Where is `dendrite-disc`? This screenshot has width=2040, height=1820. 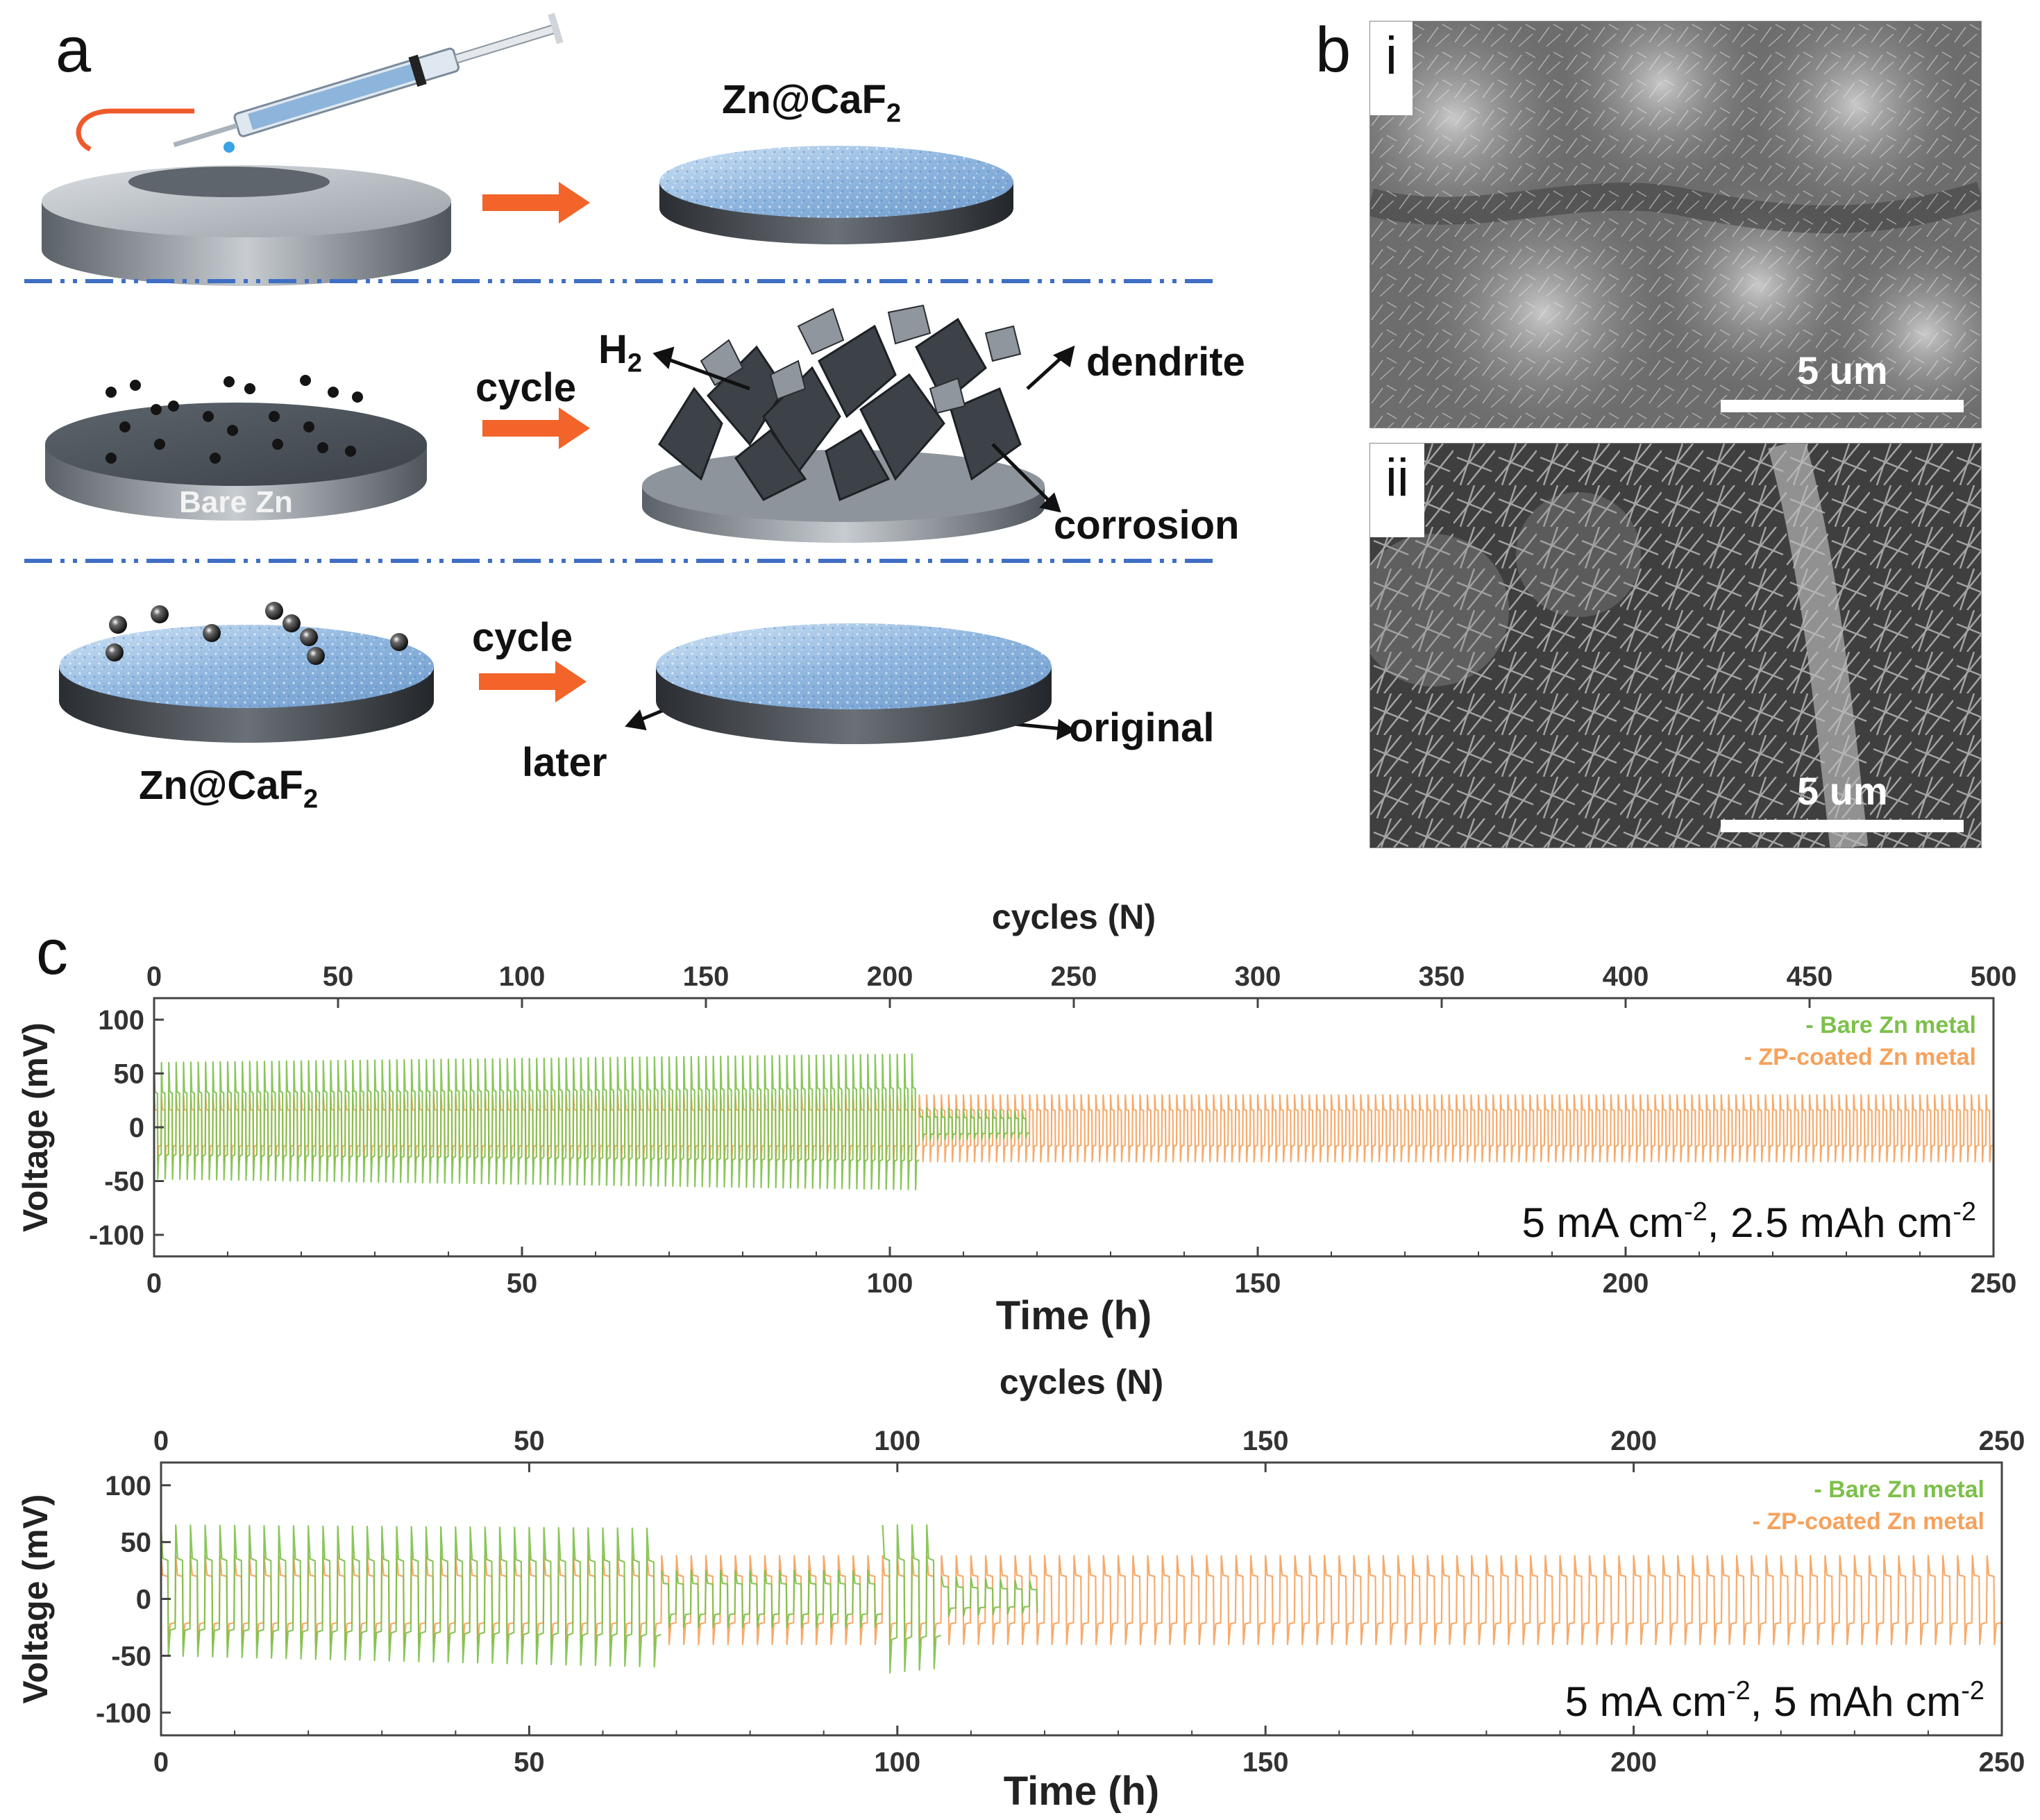
dendrite-disc is located at coordinates (843, 423).